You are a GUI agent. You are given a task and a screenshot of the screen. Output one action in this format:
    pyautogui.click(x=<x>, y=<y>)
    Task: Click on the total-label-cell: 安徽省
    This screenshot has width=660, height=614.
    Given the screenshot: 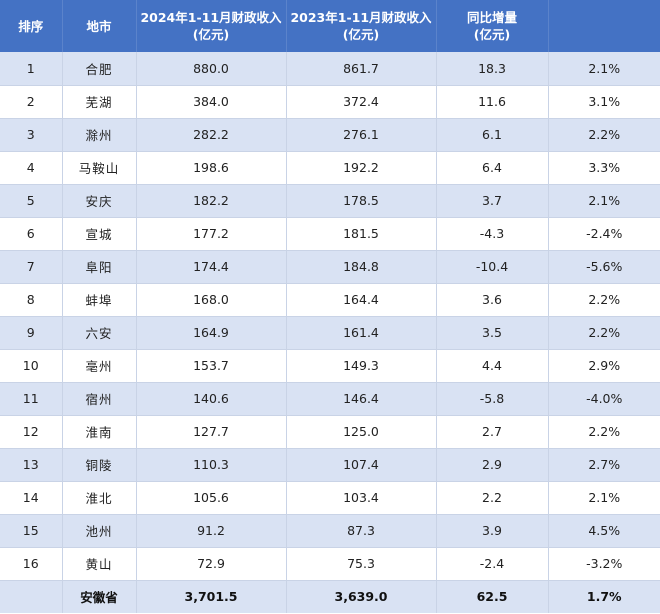 What is the action you would take?
    pyautogui.click(x=99, y=596)
    